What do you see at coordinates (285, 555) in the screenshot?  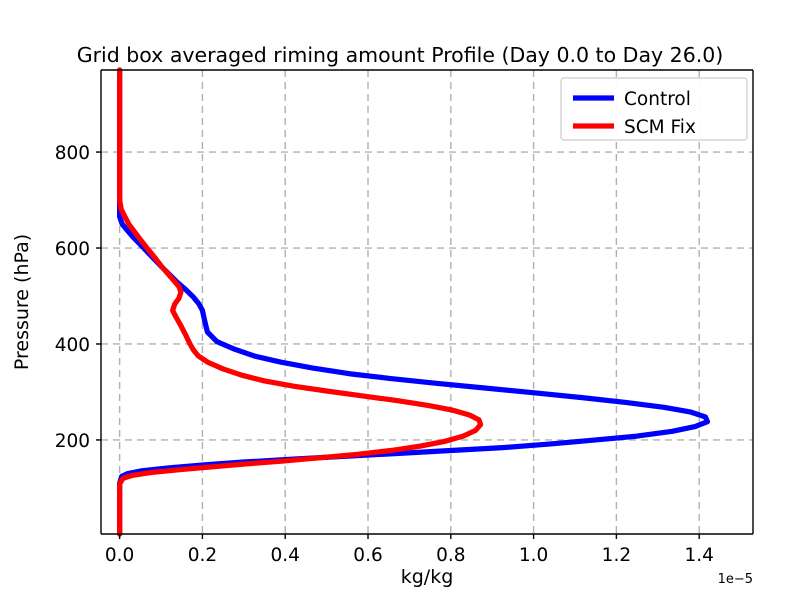 I see `x-tick-label-2: 0.4` at bounding box center [285, 555].